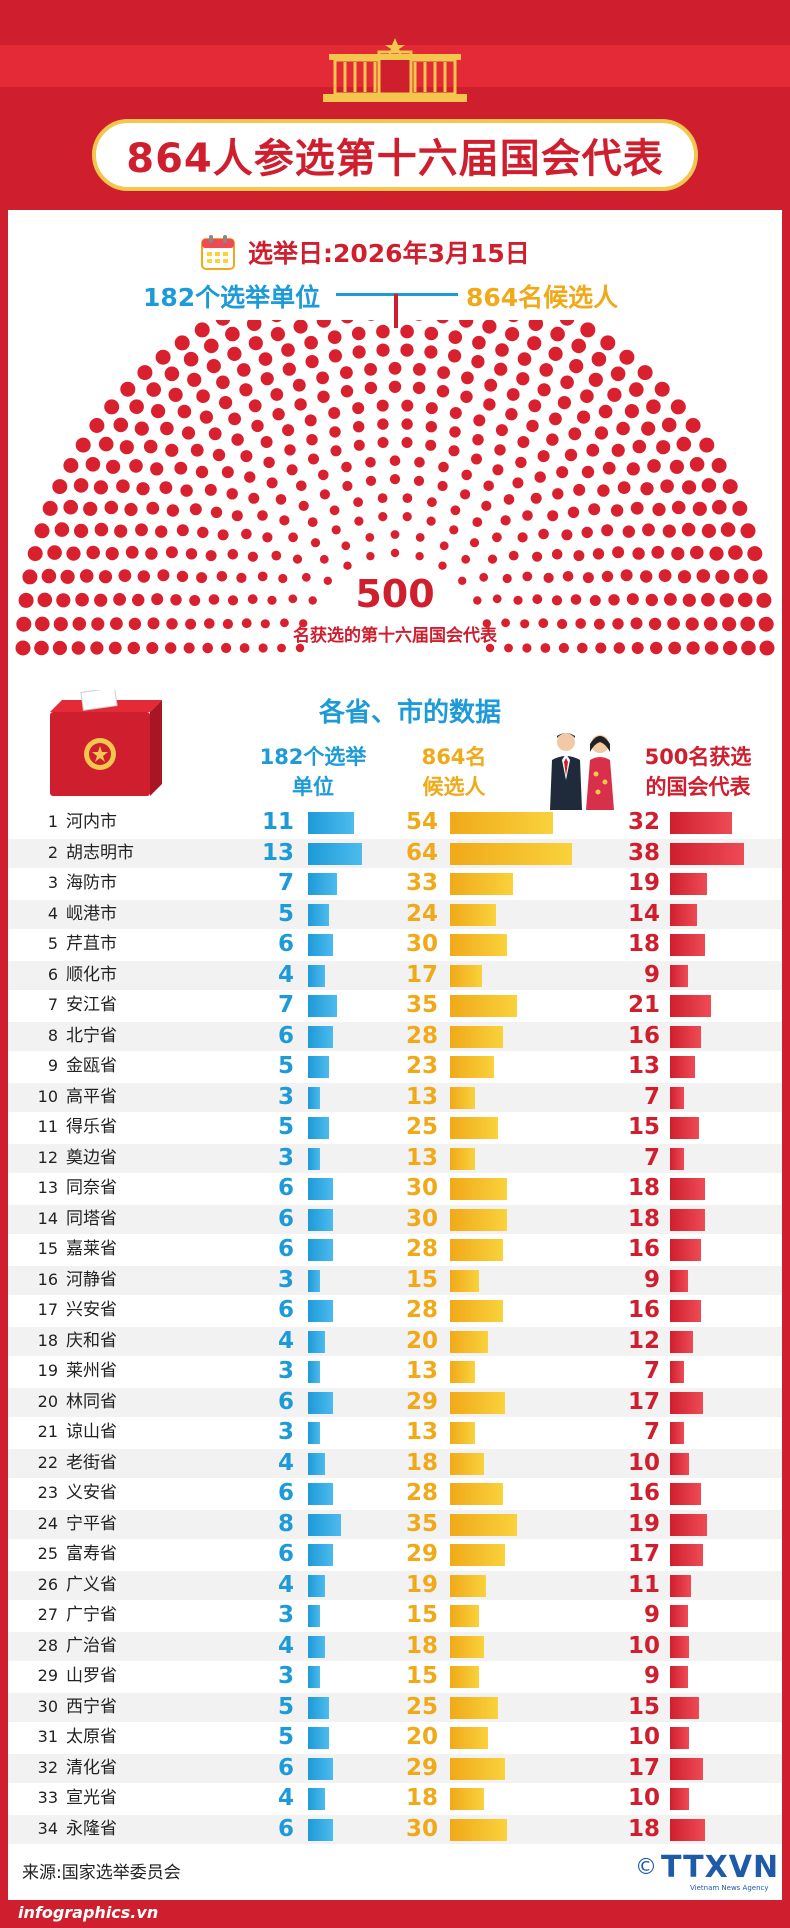  What do you see at coordinates (106, 743) in the screenshot?
I see `ballot-box-icon` at bounding box center [106, 743].